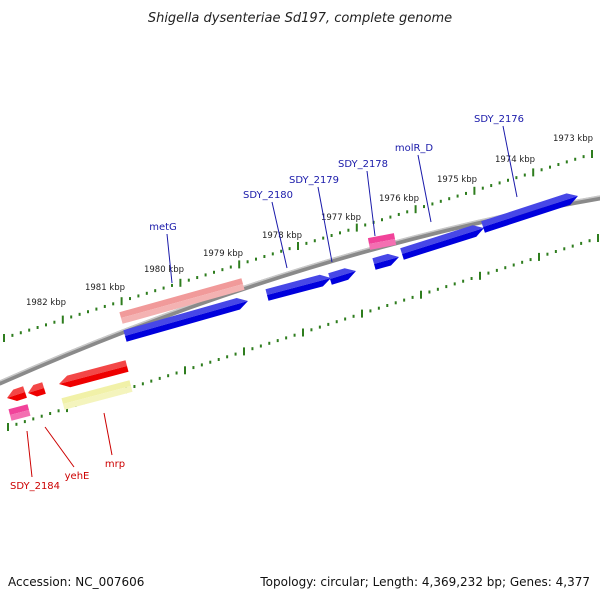  What do you see at coordinates (163, 227) in the screenshot?
I see `gene-label-forward: metG` at bounding box center [163, 227].